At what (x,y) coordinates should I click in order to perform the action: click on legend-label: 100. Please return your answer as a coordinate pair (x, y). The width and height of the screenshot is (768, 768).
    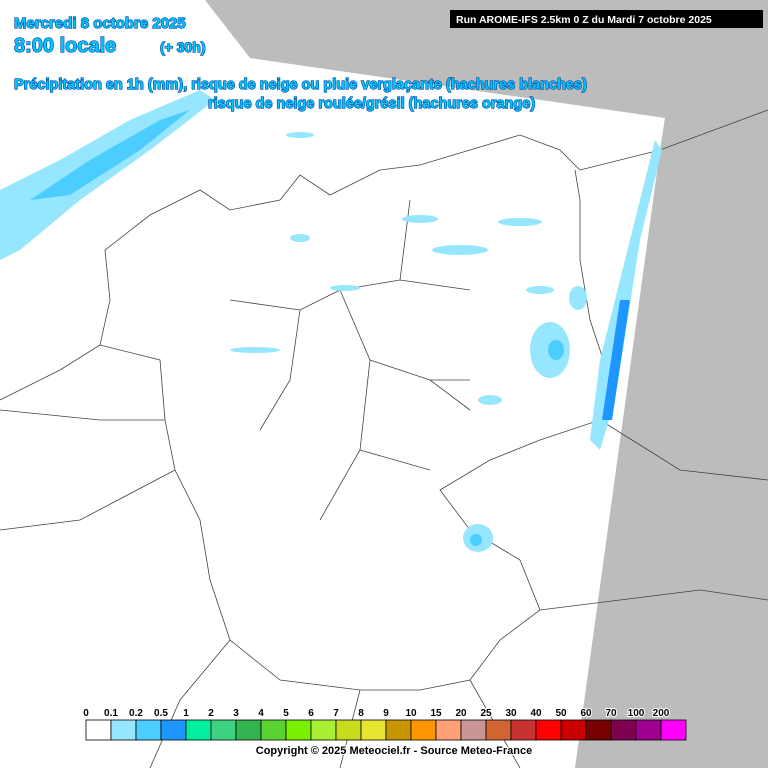
    Looking at the image, I should click on (636, 713).